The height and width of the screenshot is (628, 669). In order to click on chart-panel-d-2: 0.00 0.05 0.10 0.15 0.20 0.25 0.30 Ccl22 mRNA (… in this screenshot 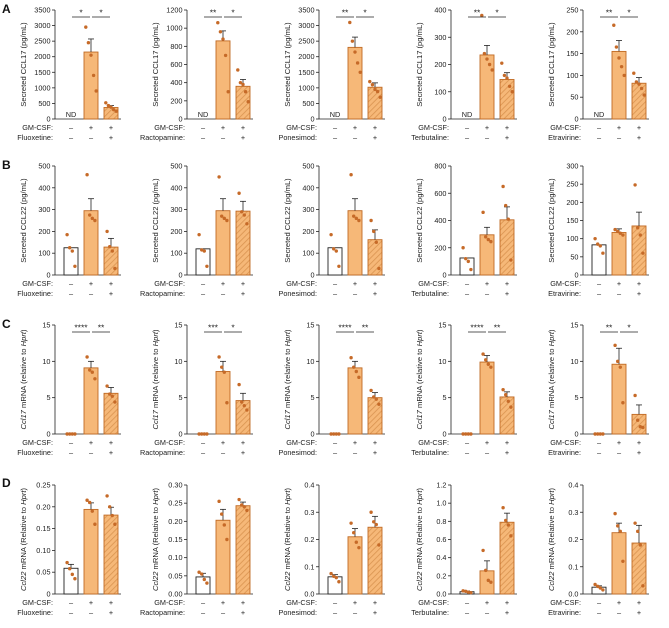, I will do `click(196, 549)`.